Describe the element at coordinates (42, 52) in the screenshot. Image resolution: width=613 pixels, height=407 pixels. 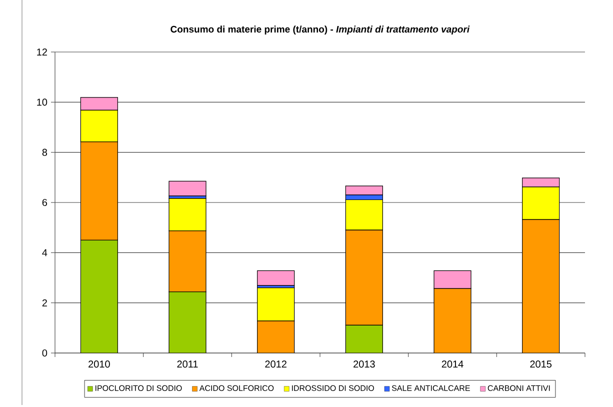
I see `y-tick-label: 12` at that location.